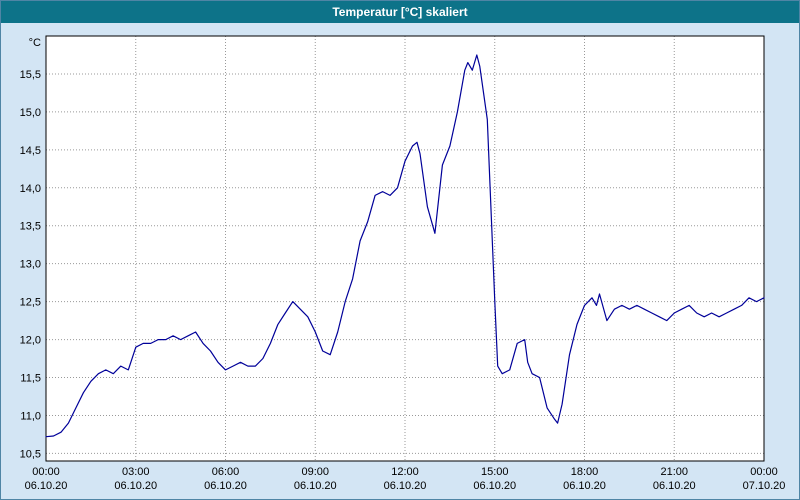  I want to click on y-tick-label: 13,0, so click(30, 265).